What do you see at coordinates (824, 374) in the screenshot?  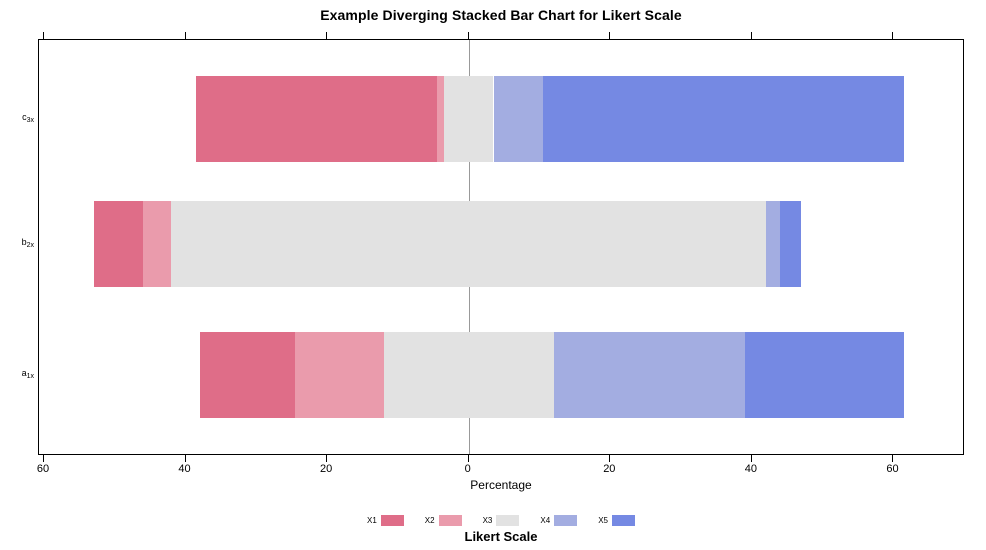 I see `bar-segment-a1x-X5` at bounding box center [824, 374].